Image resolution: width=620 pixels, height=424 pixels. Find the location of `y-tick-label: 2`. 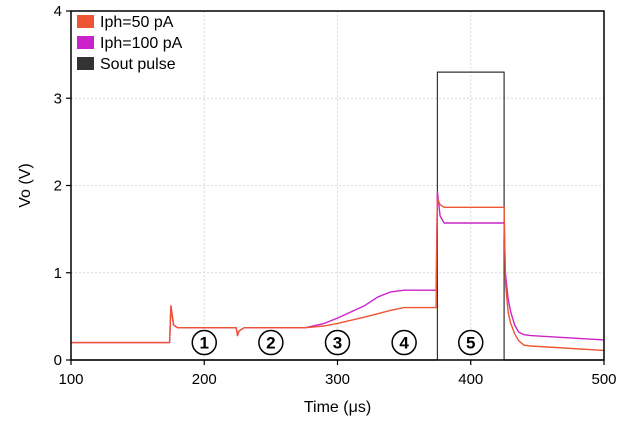

y-tick-label: 2 is located at coordinates (58, 186).